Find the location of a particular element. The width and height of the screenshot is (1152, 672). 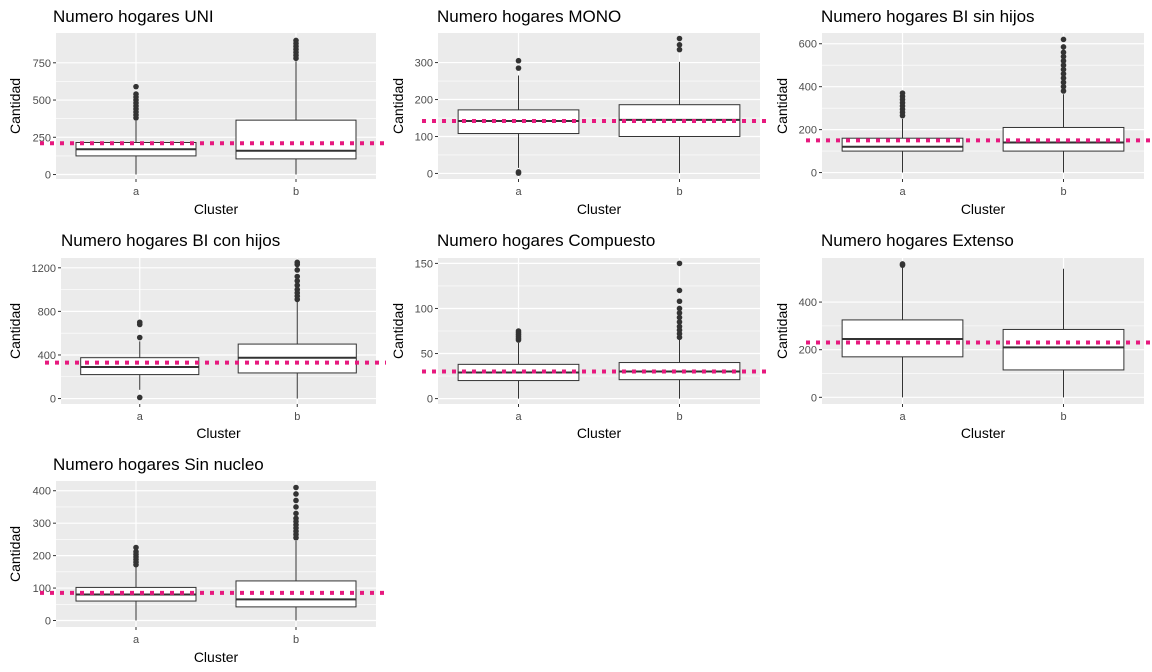

y-tick-label: 150 is located at coordinates (424, 264).